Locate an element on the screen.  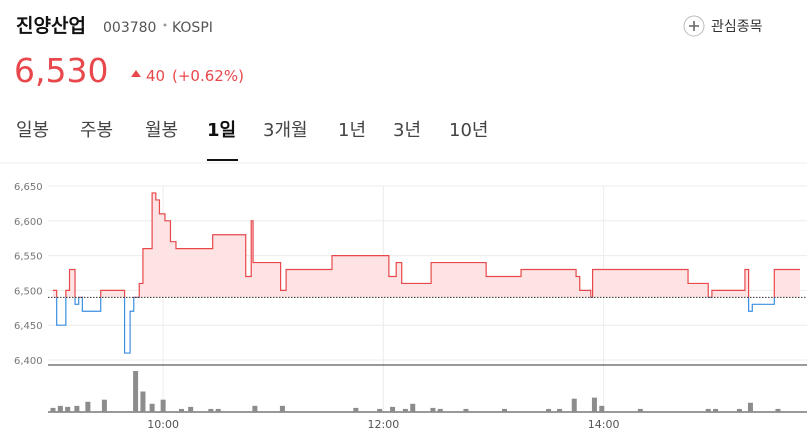
tab: 10년 is located at coordinates (468, 130).